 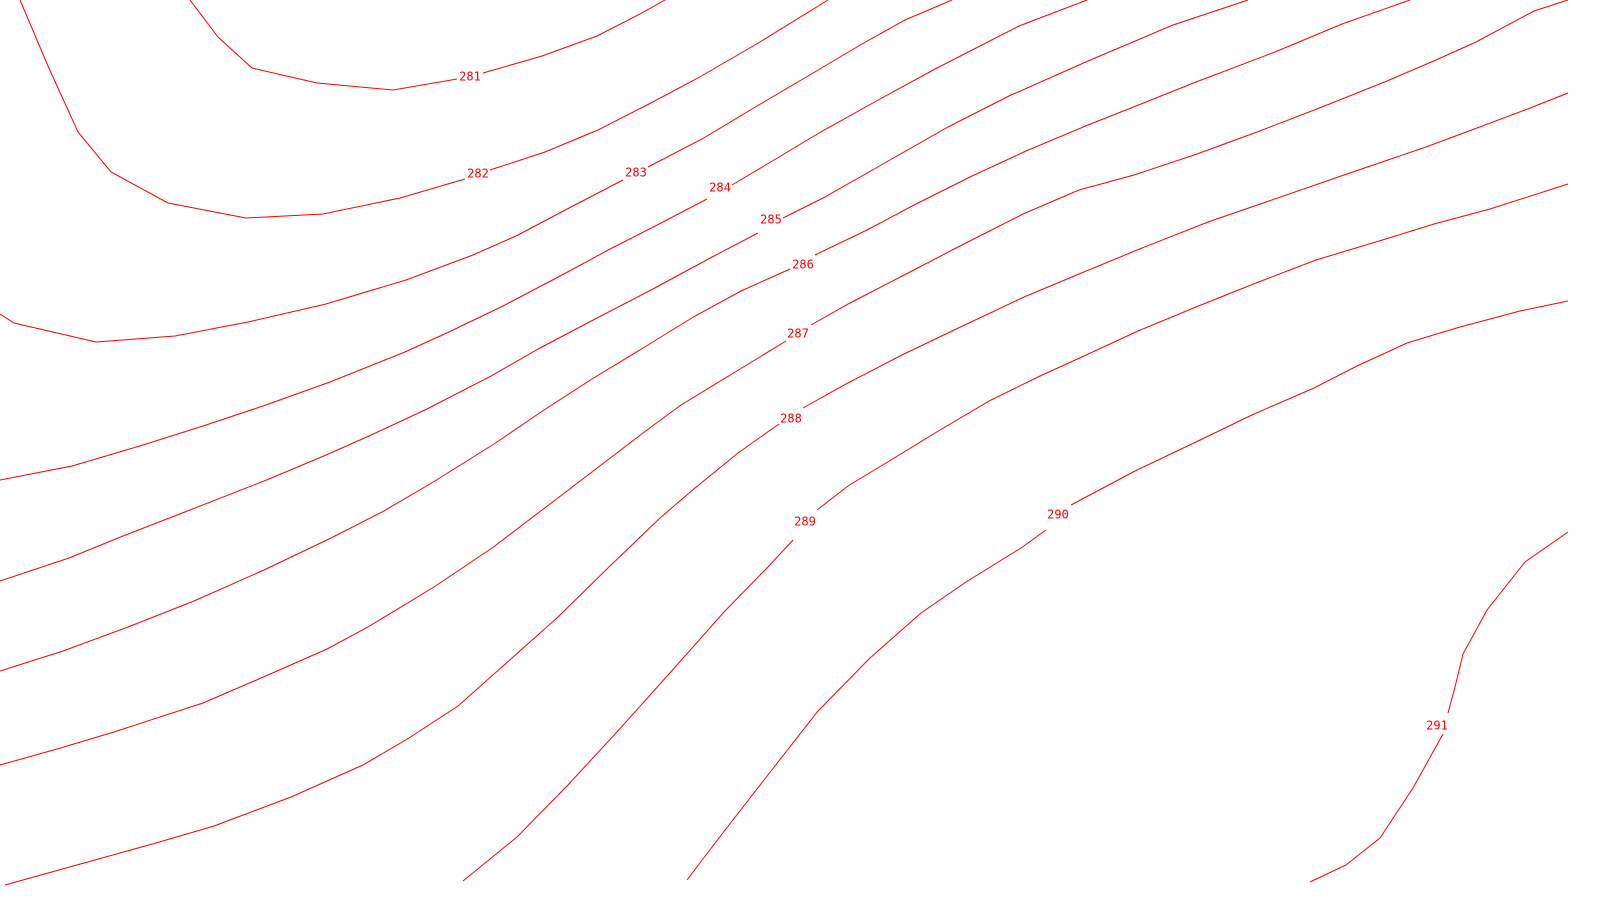 I want to click on contour-label-283: 283, so click(x=636, y=173).